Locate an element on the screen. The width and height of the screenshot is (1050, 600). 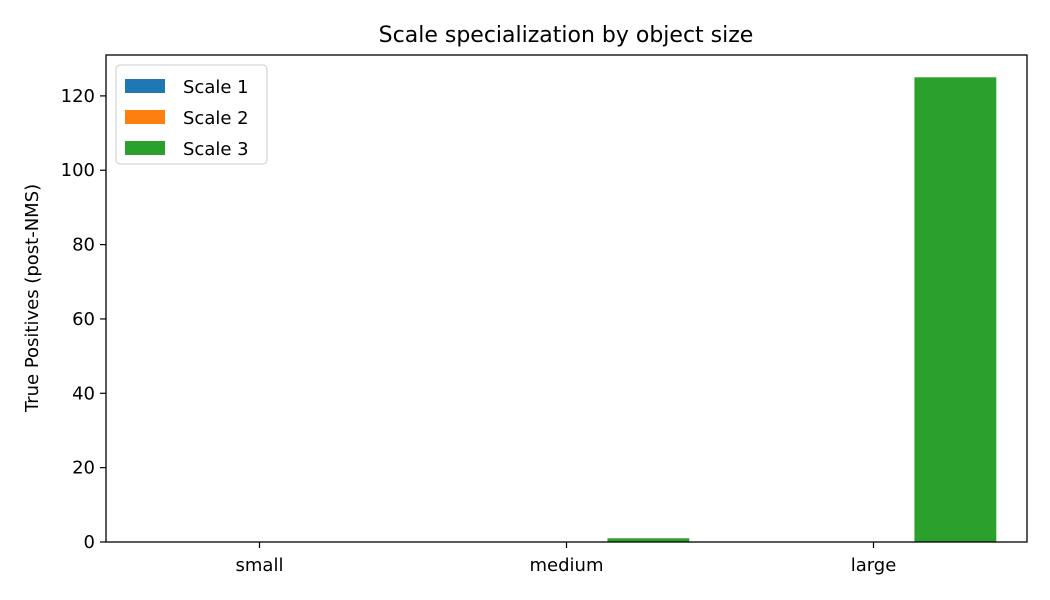
x-tick-label-large: large is located at coordinates (874, 565).